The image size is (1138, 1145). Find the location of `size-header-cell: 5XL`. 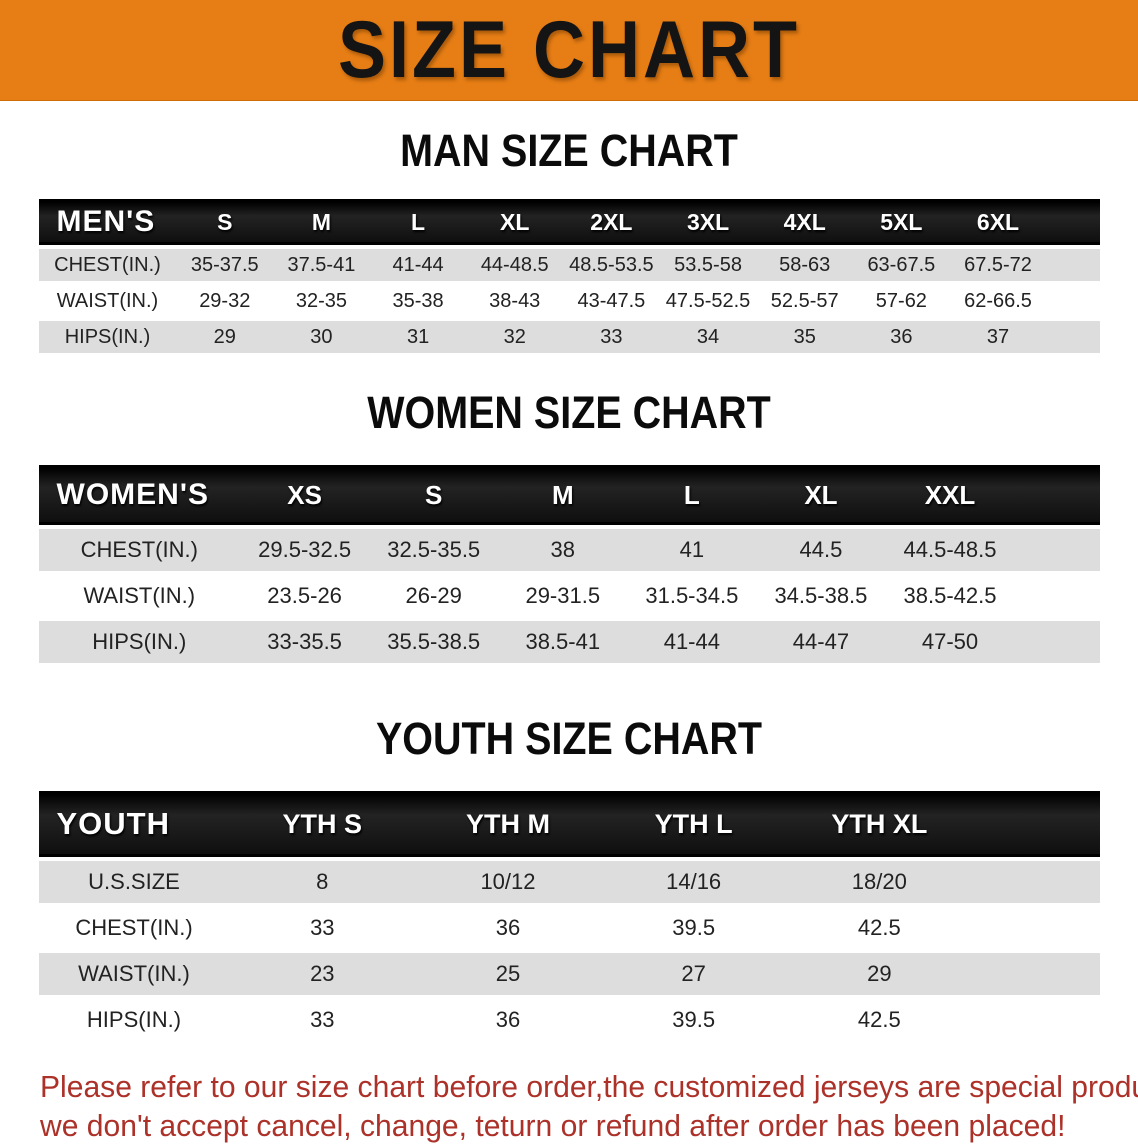

size-header-cell: 5XL is located at coordinates (901, 222).